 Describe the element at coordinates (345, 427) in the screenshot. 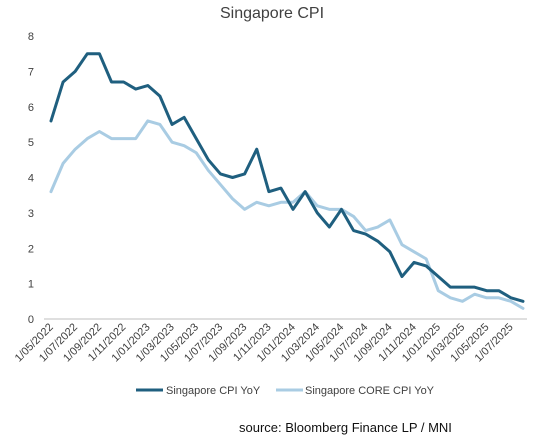

I see `source-note: source: Bloomberg Finance LP / MNI` at that location.